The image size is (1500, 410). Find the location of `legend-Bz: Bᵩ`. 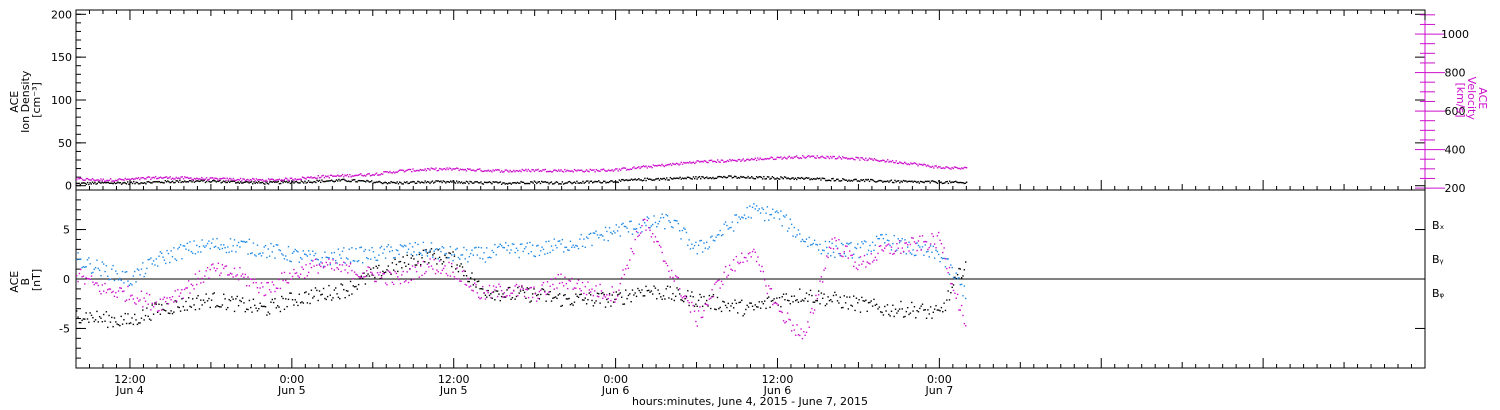

legend-Bz: Bᵩ is located at coordinates (1438, 293).